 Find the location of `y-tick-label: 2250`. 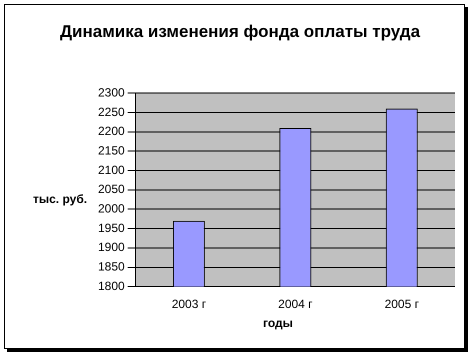

y-tick-label: 2250 is located at coordinates (112, 111).